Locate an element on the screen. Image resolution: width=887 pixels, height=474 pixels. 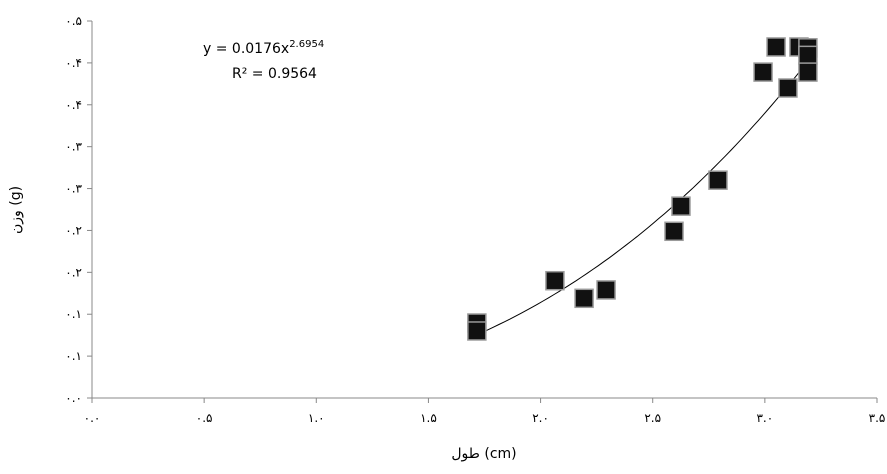
x-tick-label: ۱.۵ is located at coordinates (428, 418).